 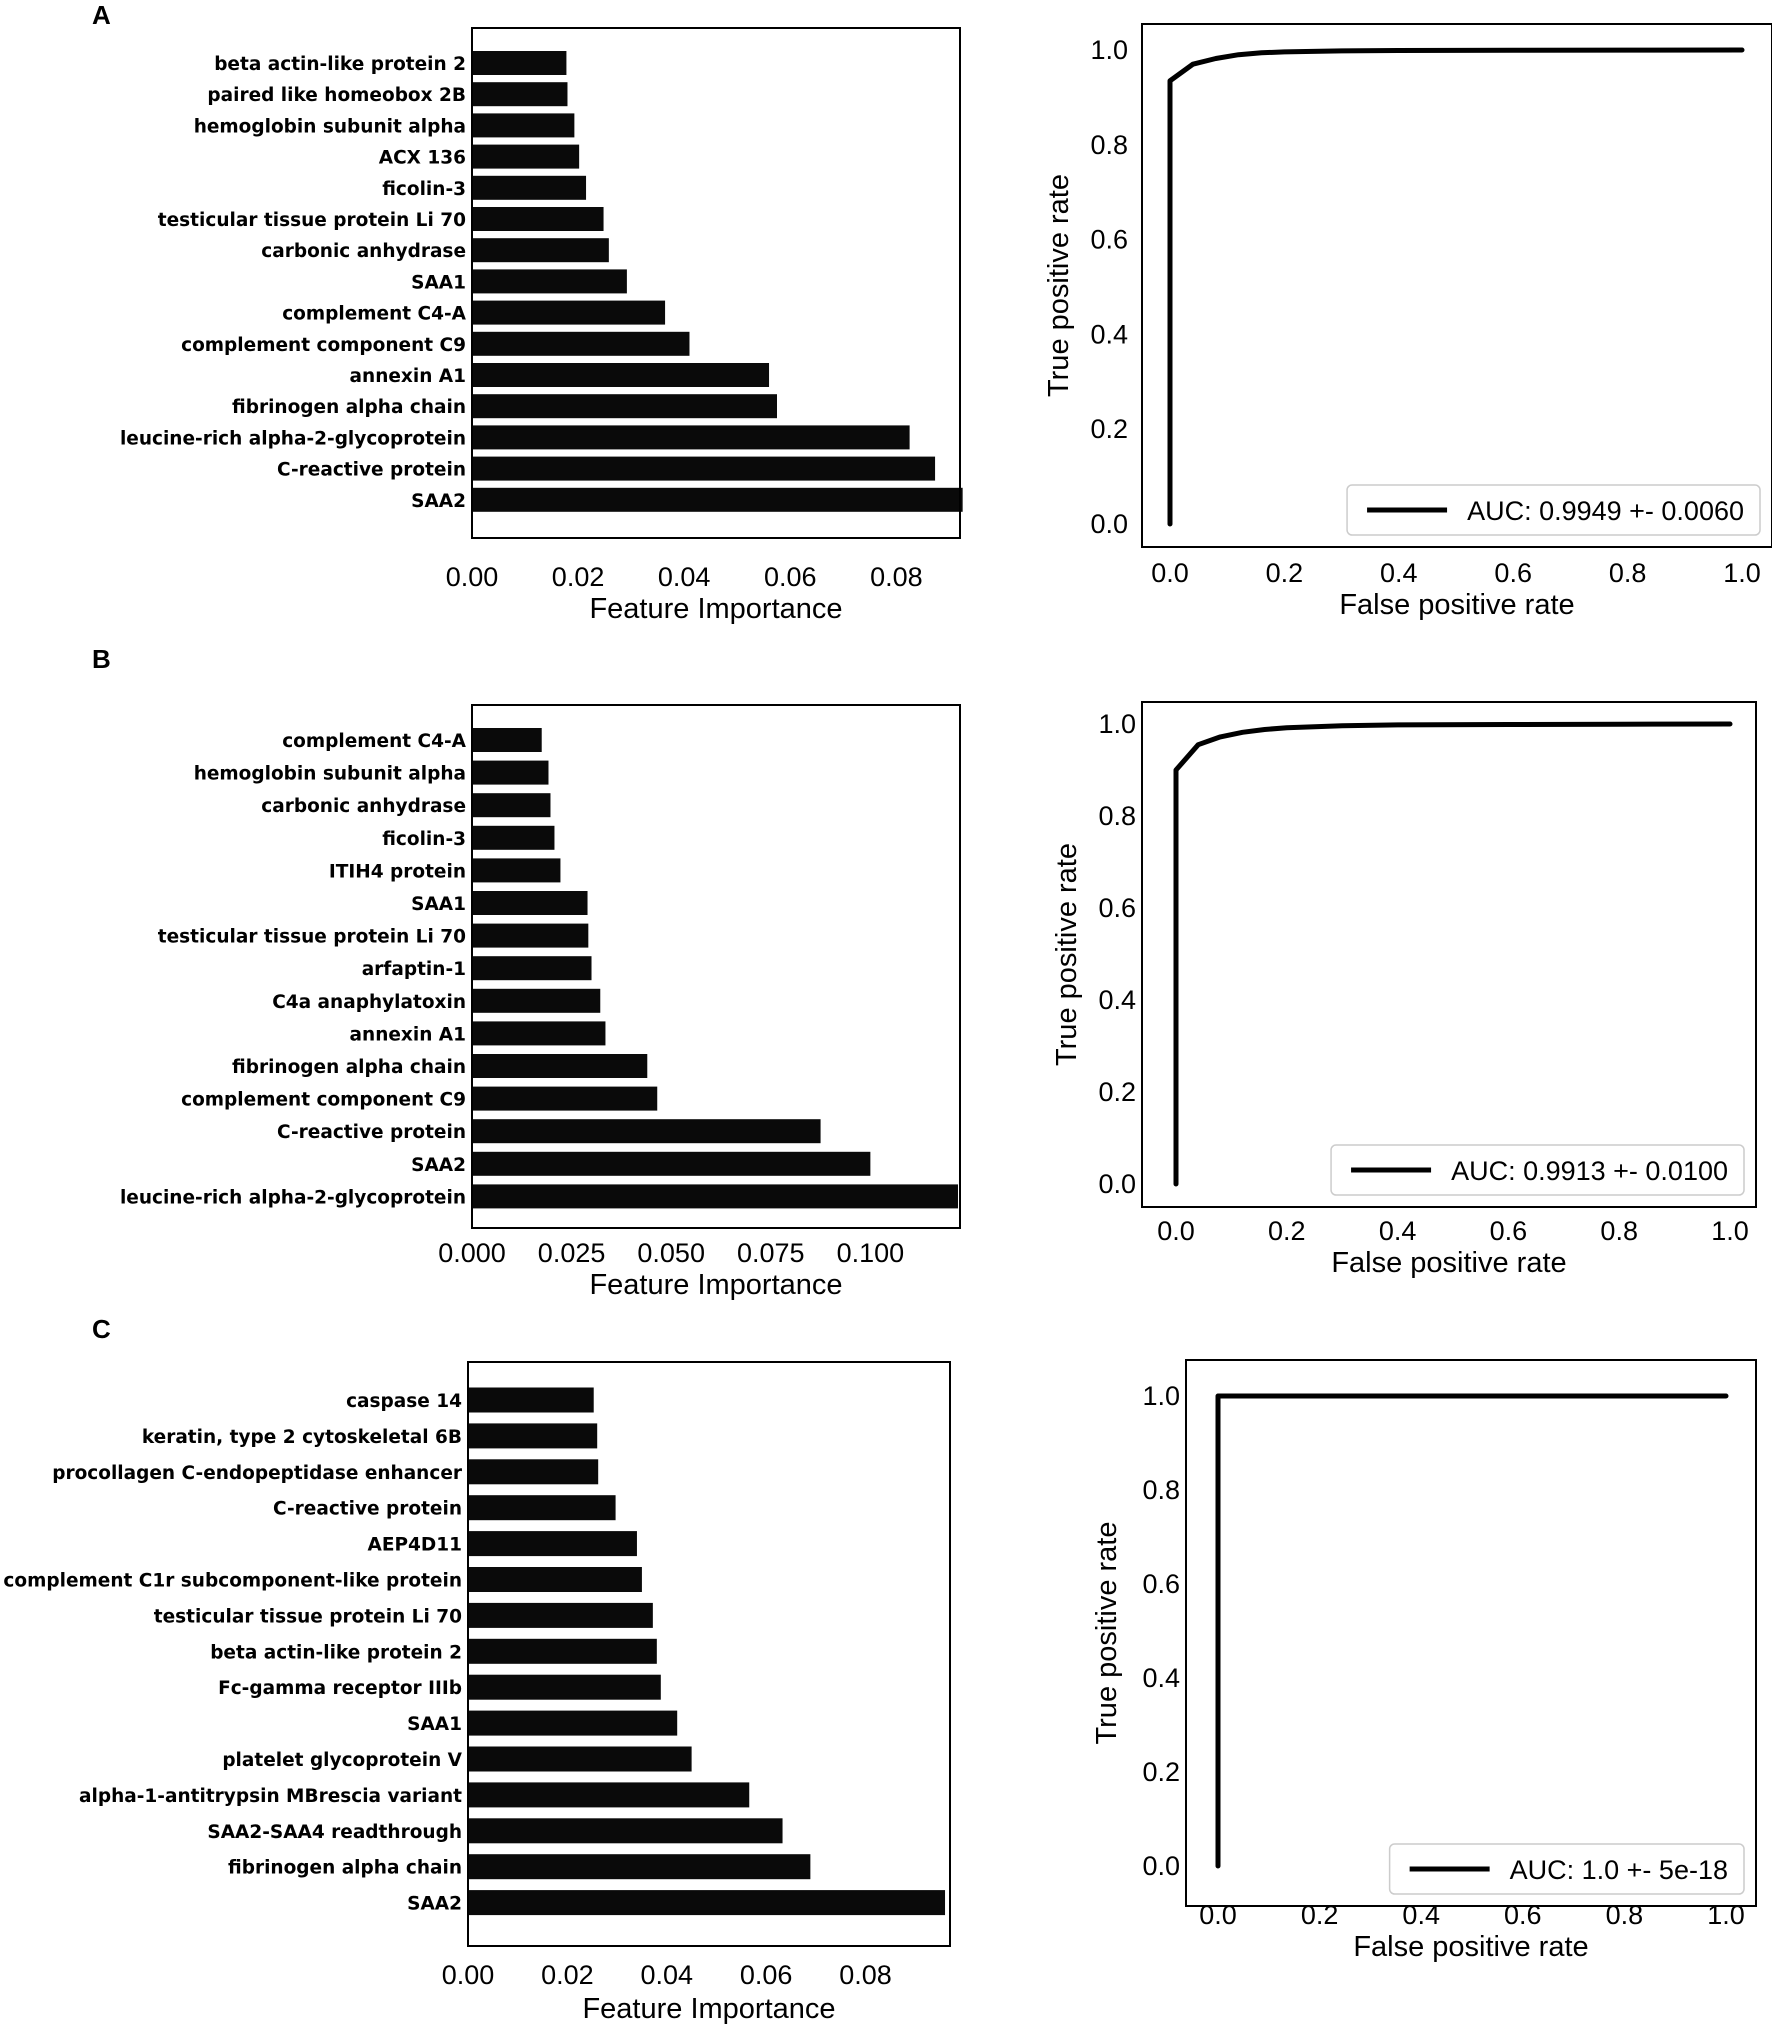 What do you see at coordinates (232, 1581) in the screenshot?
I see `feature-label: complement C1r subcomponent-like protein` at bounding box center [232, 1581].